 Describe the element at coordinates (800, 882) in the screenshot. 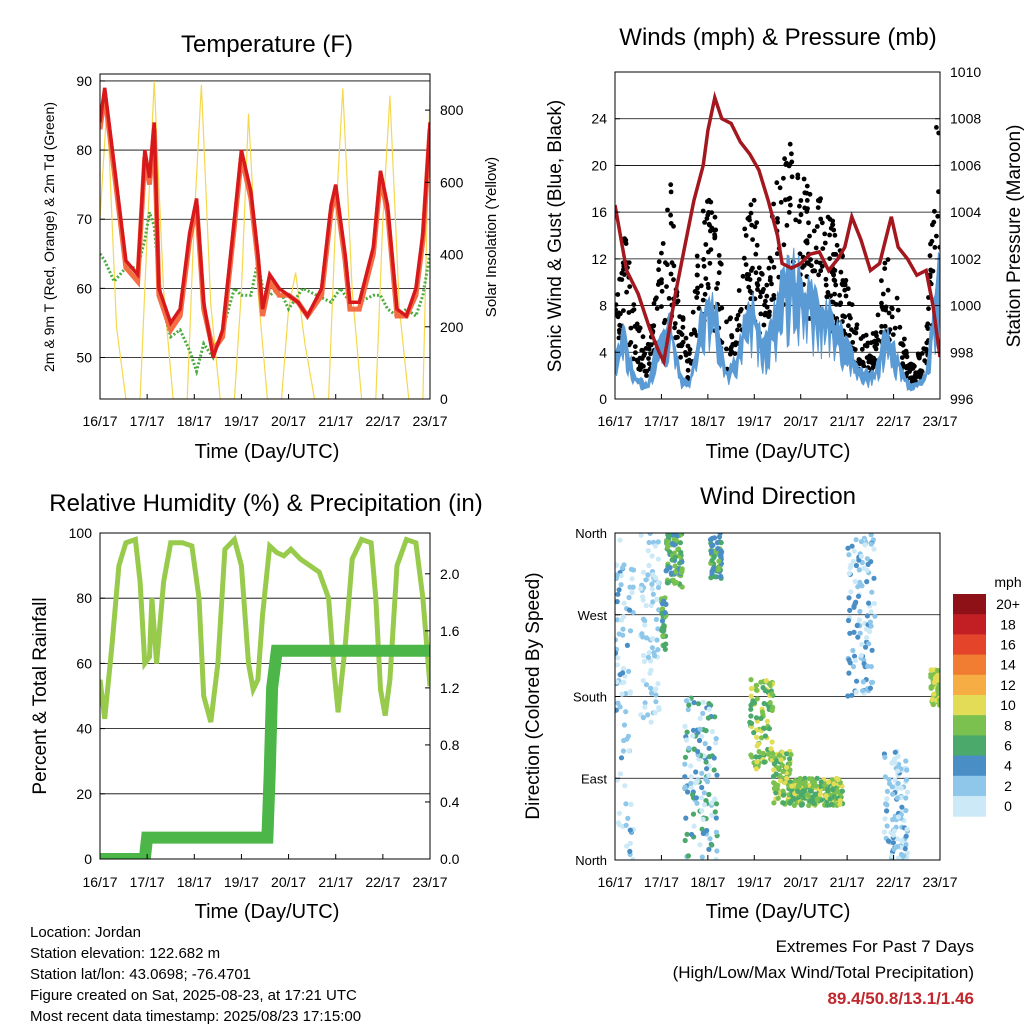

I see `x-tick-label: 20/17` at that location.